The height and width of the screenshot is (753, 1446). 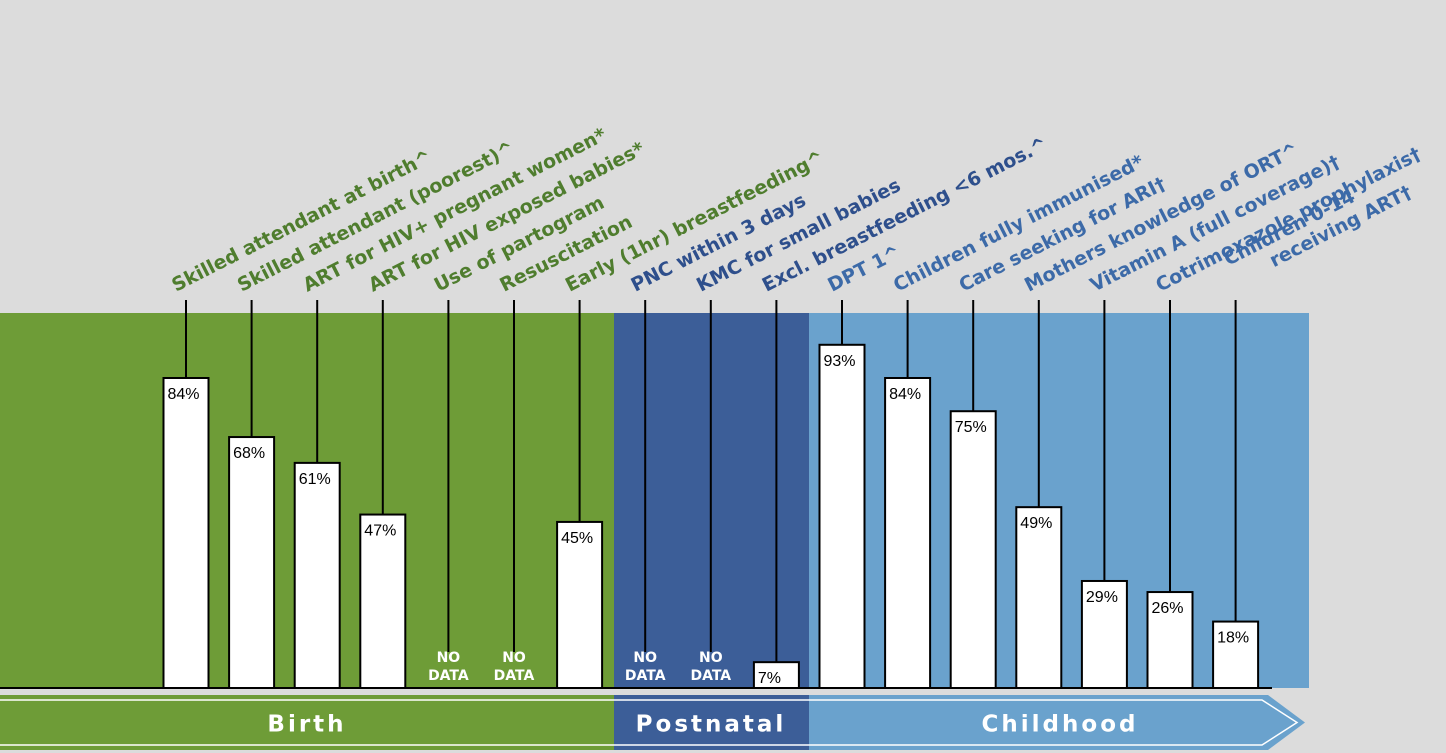 I want to click on value-label-skilled-attendant-at-birth: 84%, so click(x=184, y=394).